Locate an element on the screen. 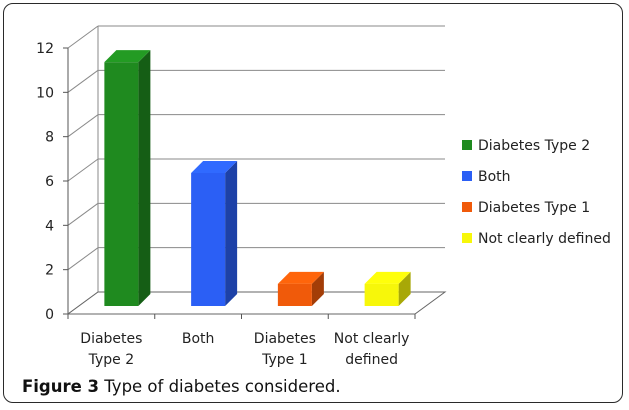  legend-label: Not clearly defined is located at coordinates (544, 239).